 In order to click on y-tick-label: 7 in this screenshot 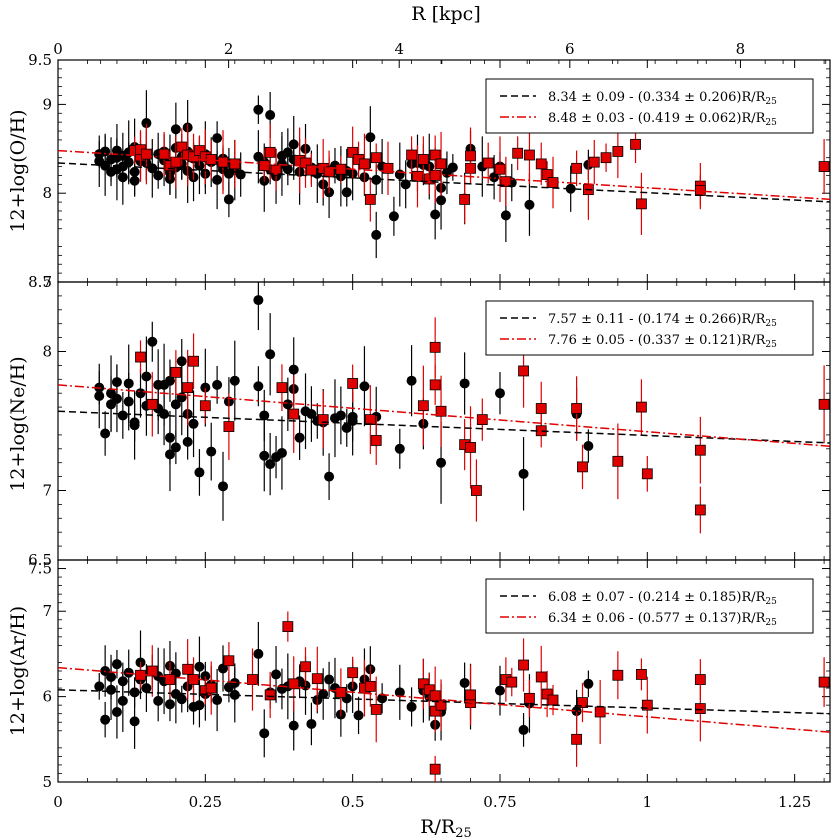, I will do `click(47, 282)`.